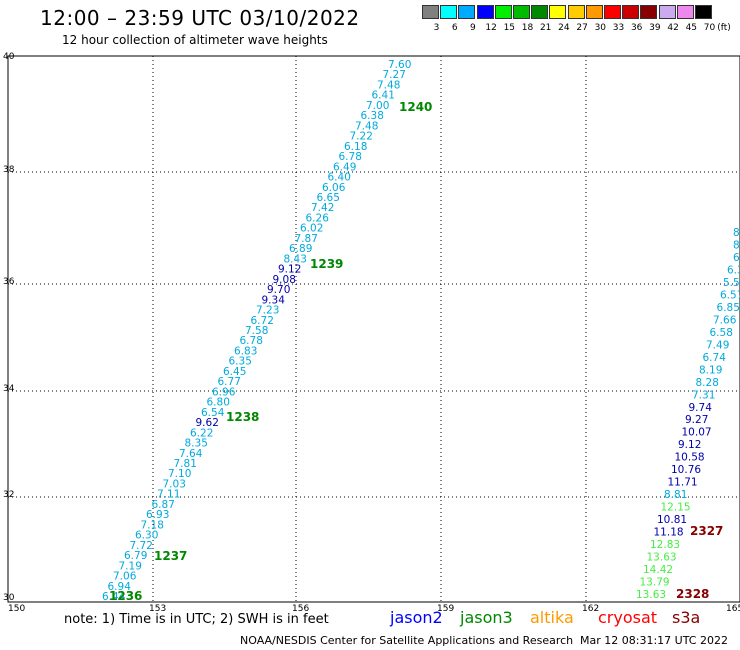 The width and height of the screenshot is (740, 650). I want to click on pass-time-label: 1238, so click(242, 417).